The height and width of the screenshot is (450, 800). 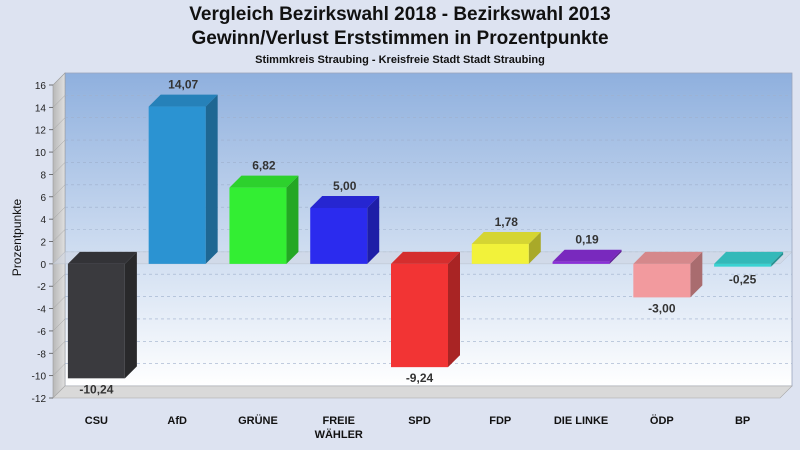 What do you see at coordinates (743, 280) in the screenshot?
I see `data-label: -0,25` at bounding box center [743, 280].